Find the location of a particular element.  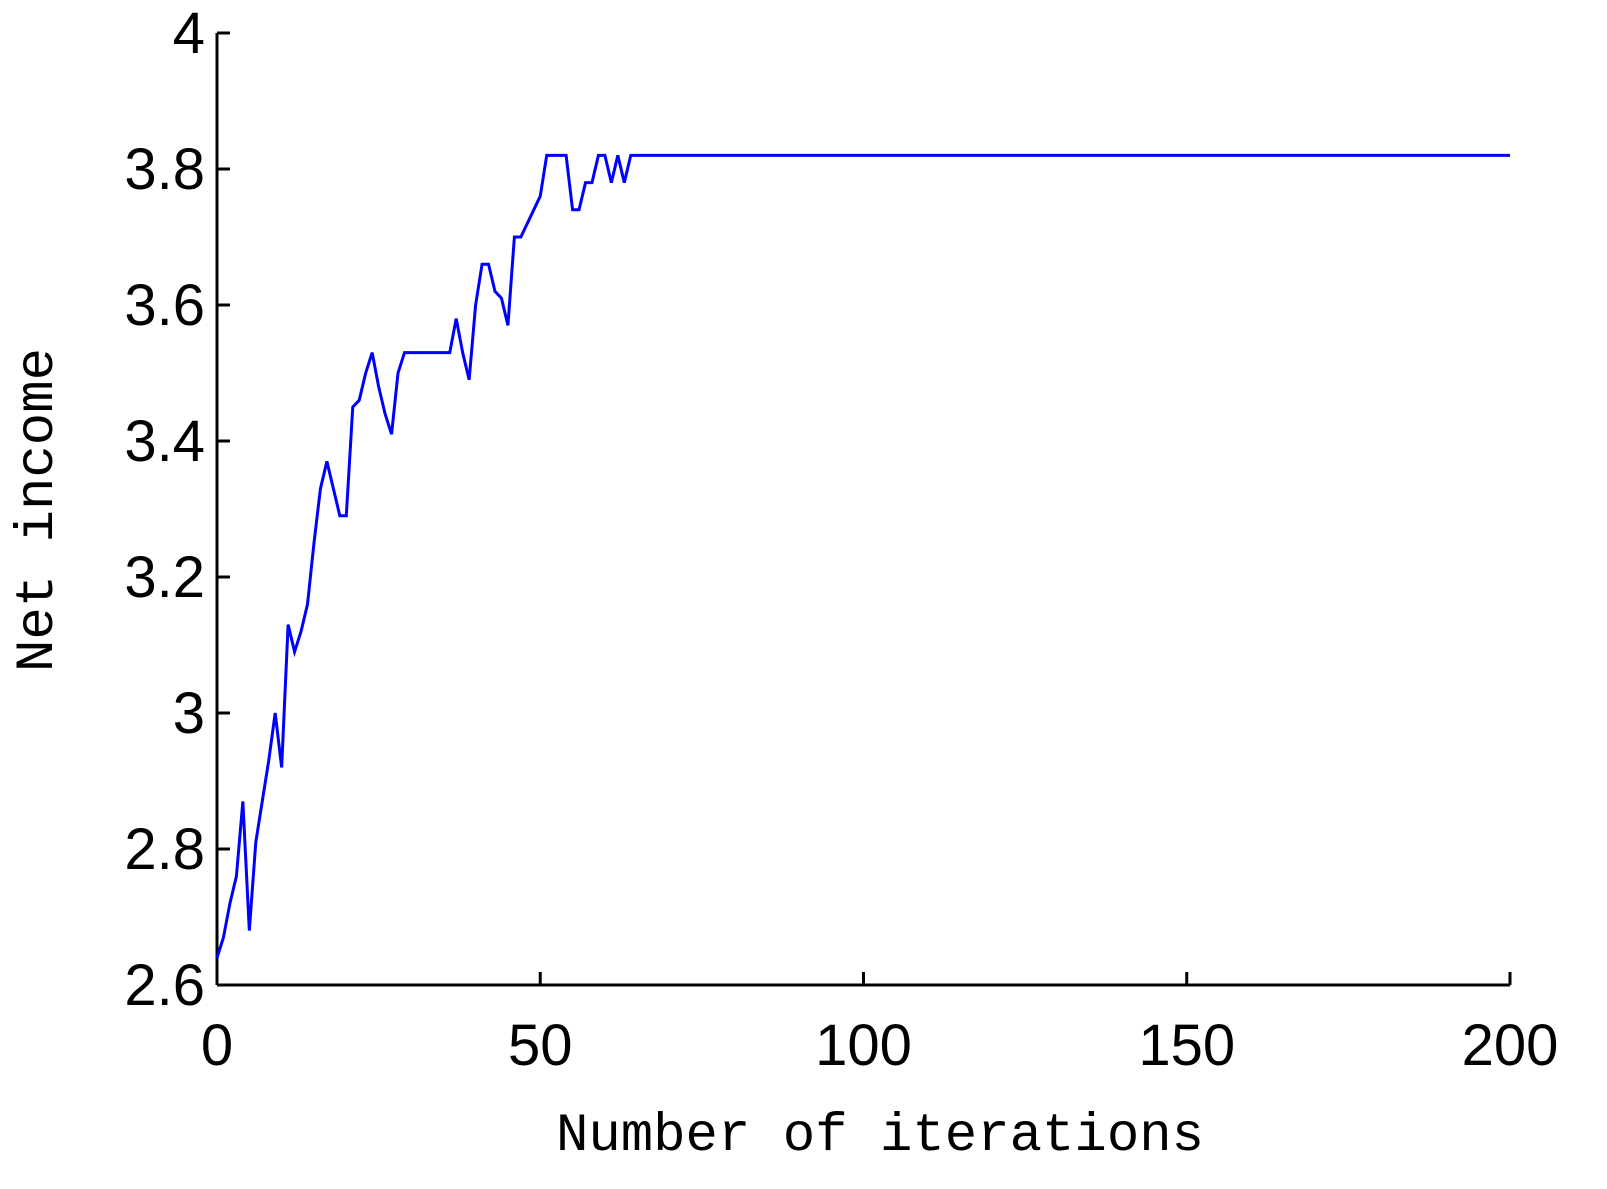

y-axis-label: Net income is located at coordinates (38, 510).